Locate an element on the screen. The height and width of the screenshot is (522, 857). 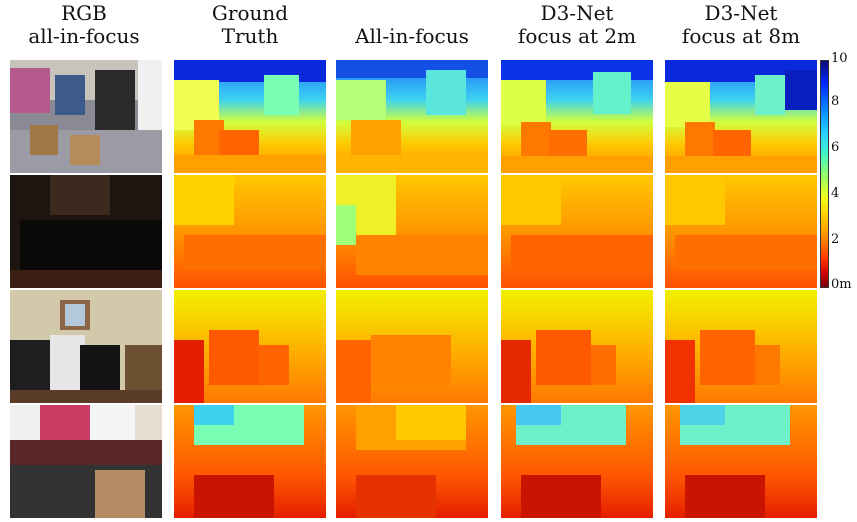
header-line: All-in-focus is located at coordinates (412, 36).